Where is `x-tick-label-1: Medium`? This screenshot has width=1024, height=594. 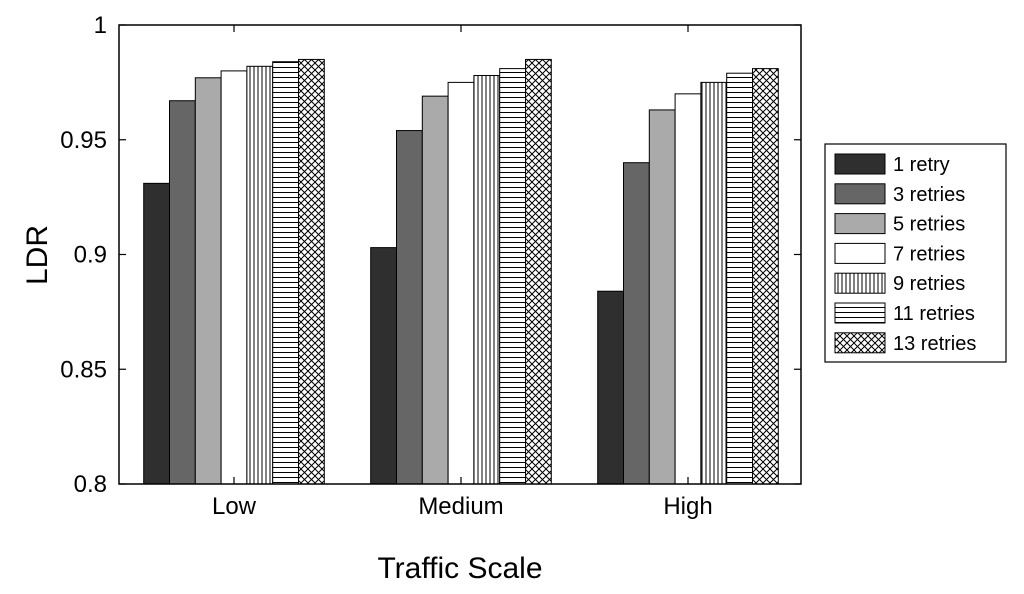
x-tick-label-1: Medium is located at coordinates (460, 506).